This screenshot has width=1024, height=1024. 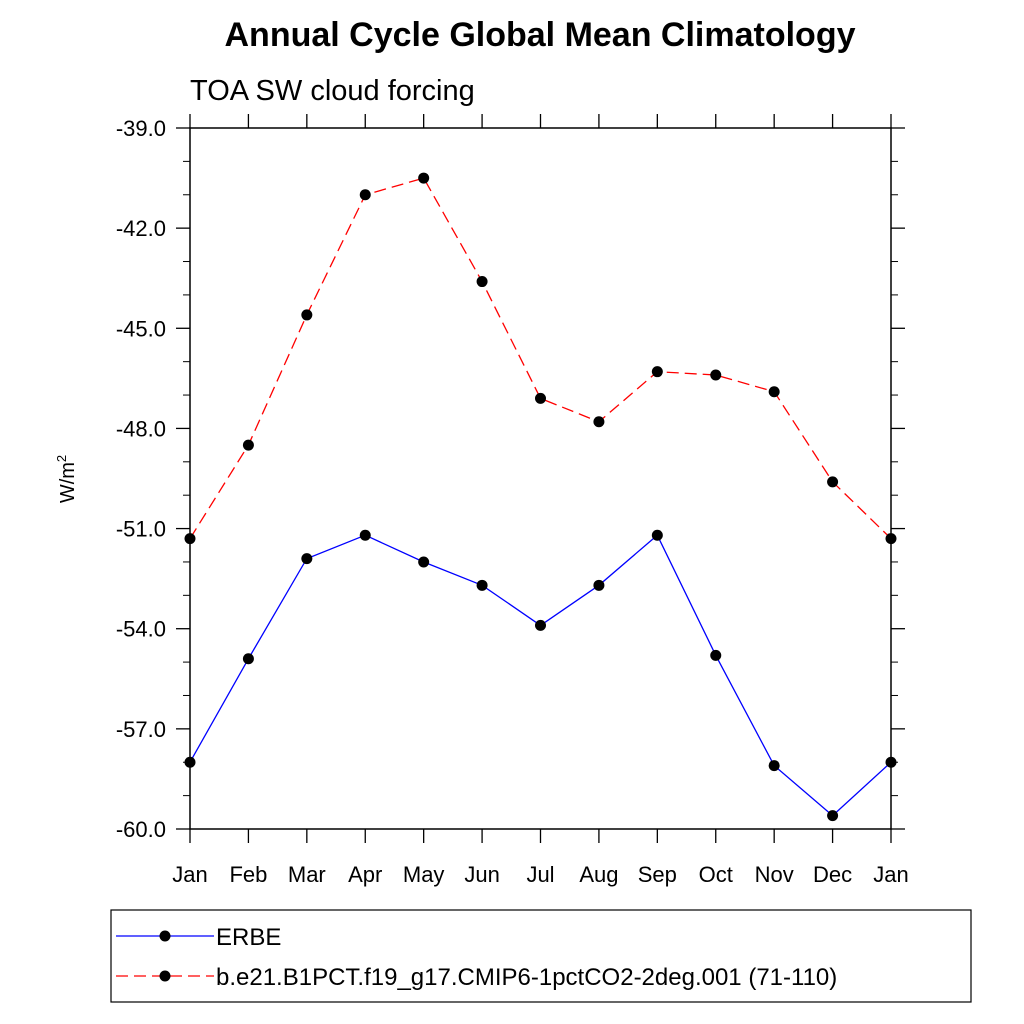 I want to click on y-tick-label: -60.0, so click(x=141, y=829).